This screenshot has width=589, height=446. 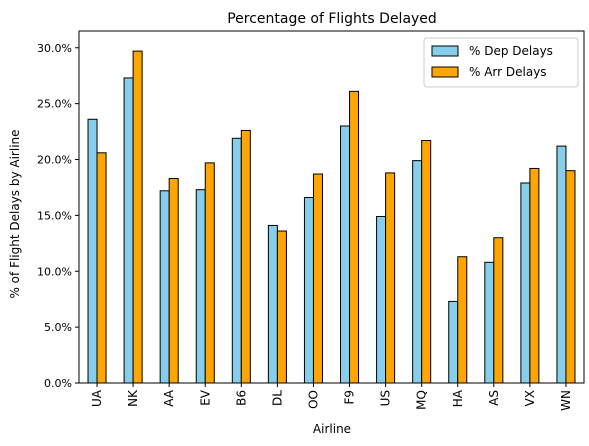 I want to click on legend-label: % Arr Delays, so click(x=508, y=72).